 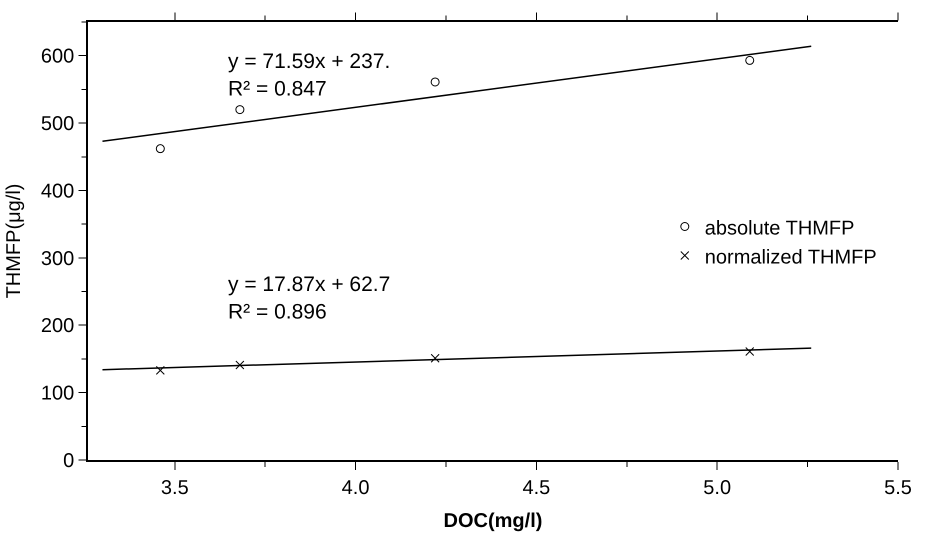 What do you see at coordinates (779, 228) in the screenshot?
I see `legend-label: absolute THMFP` at bounding box center [779, 228].